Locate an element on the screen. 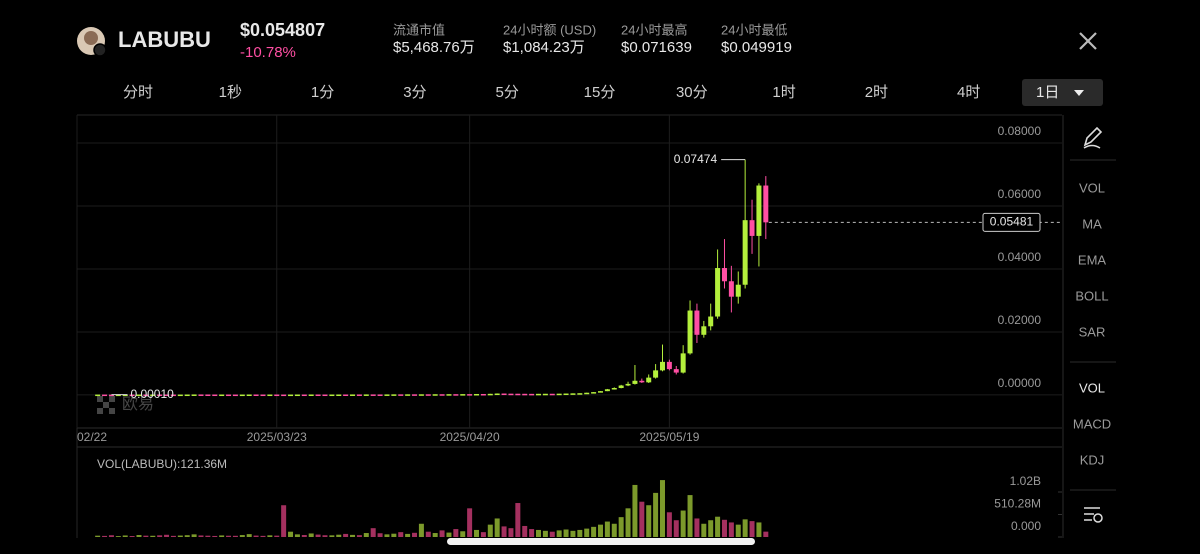  chart-settings is located at coordinates (1093, 515).